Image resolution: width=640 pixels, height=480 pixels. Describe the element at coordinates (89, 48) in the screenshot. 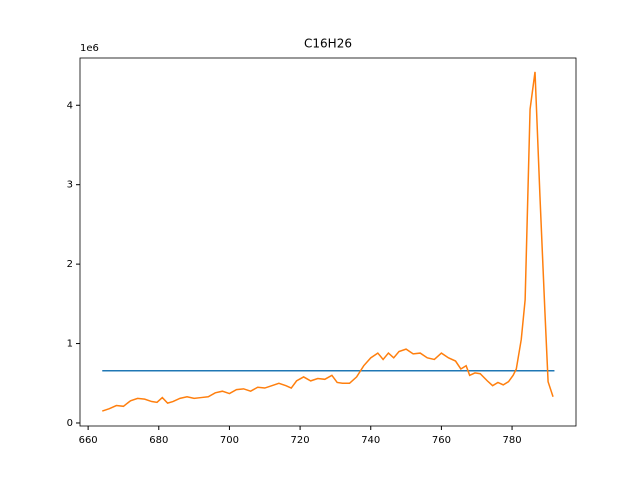

I see `y-offset-label: 1e6` at that location.